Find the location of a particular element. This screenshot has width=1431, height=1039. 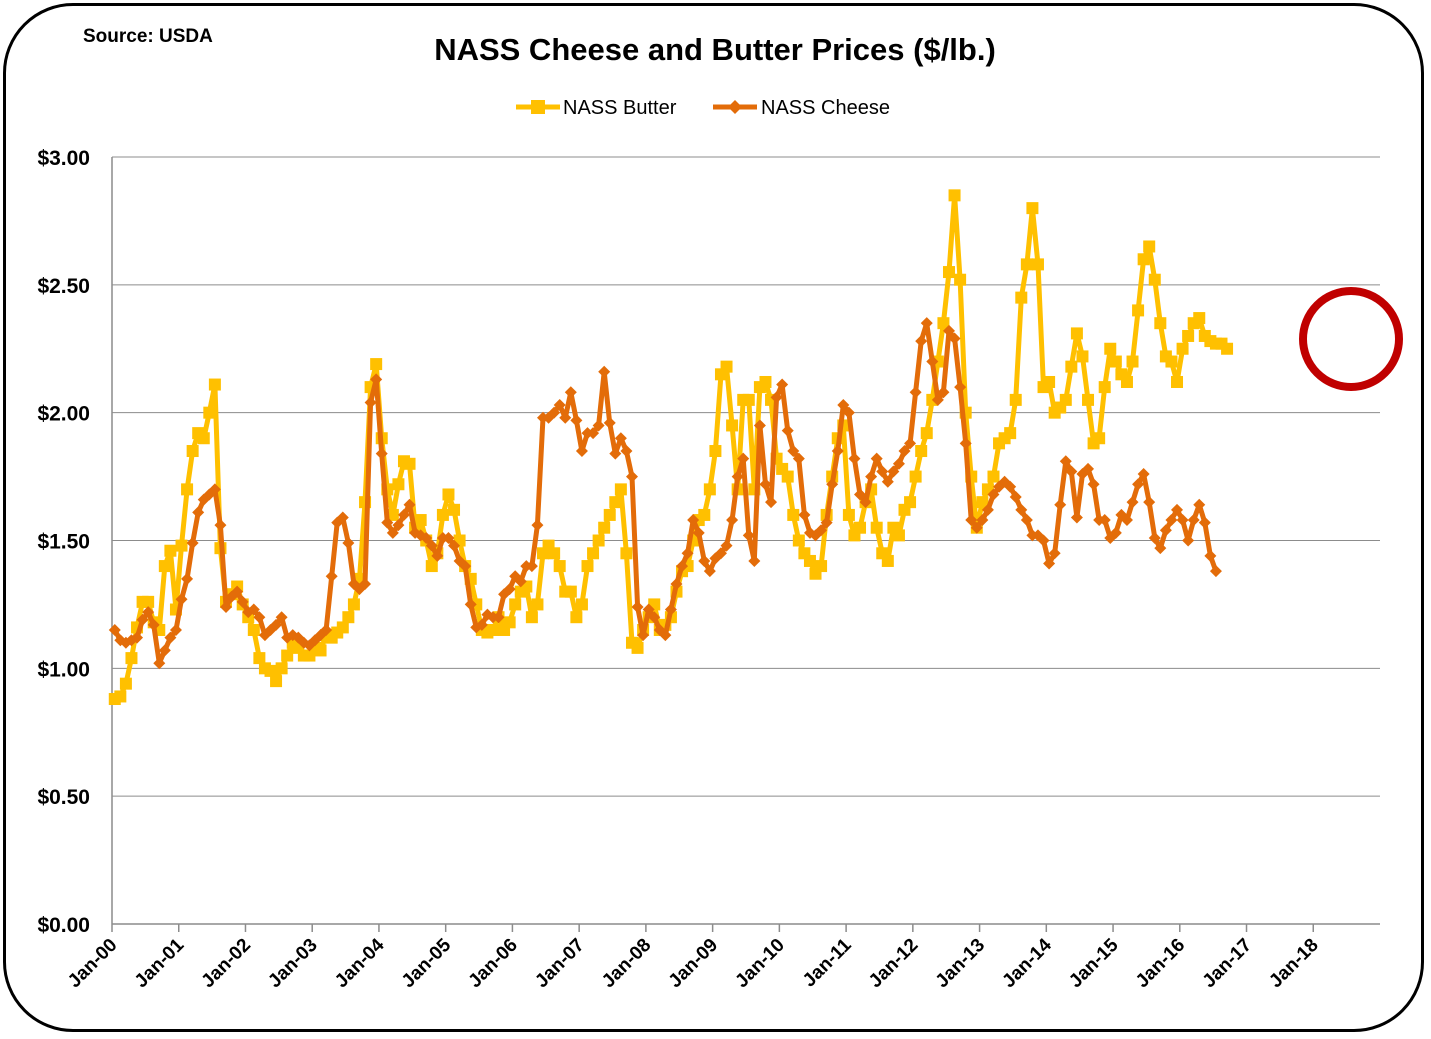

x-tick-label: Jan-03 is located at coordinates (292, 963).